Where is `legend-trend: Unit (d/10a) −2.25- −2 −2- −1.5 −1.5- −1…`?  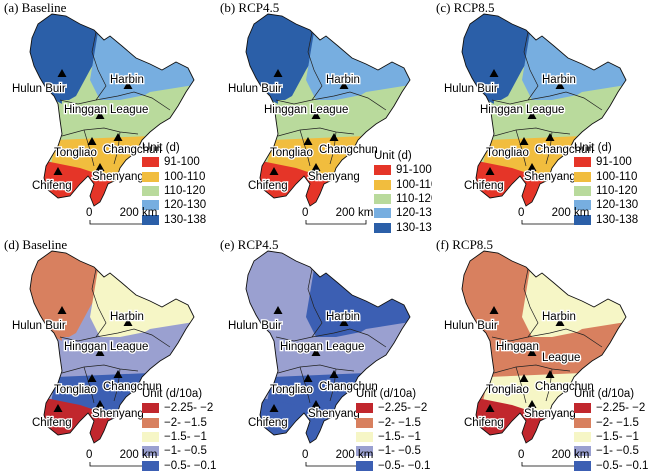
legend-trend: Unit (d/10a) −2.25- −2 −2- −1.5 −1.5- −1… is located at coordinates (179, 430).